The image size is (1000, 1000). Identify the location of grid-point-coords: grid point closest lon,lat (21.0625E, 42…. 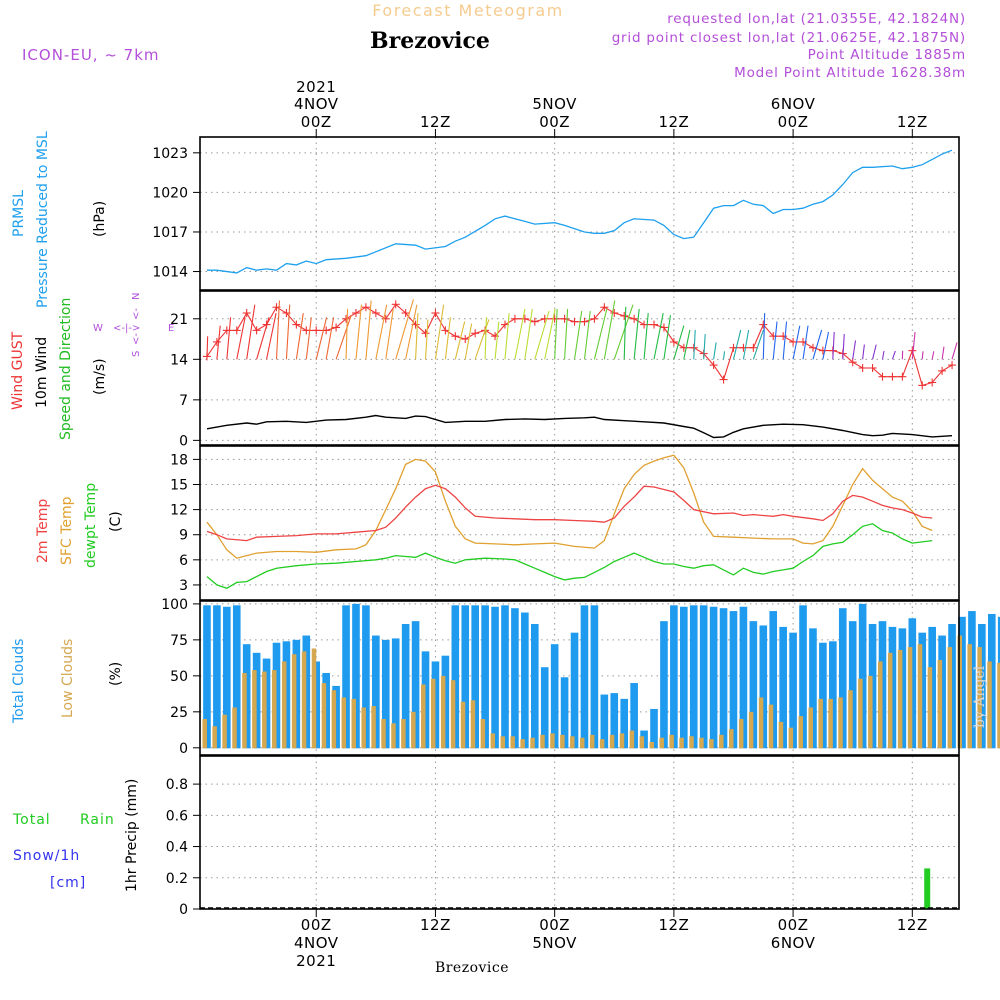
(789, 38).